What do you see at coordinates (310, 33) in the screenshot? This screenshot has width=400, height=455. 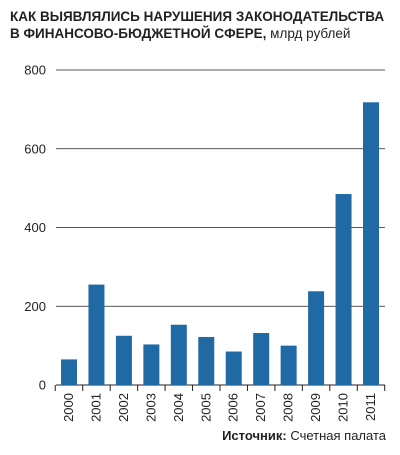 I see `chart-unit: млрд рублей` at bounding box center [310, 33].